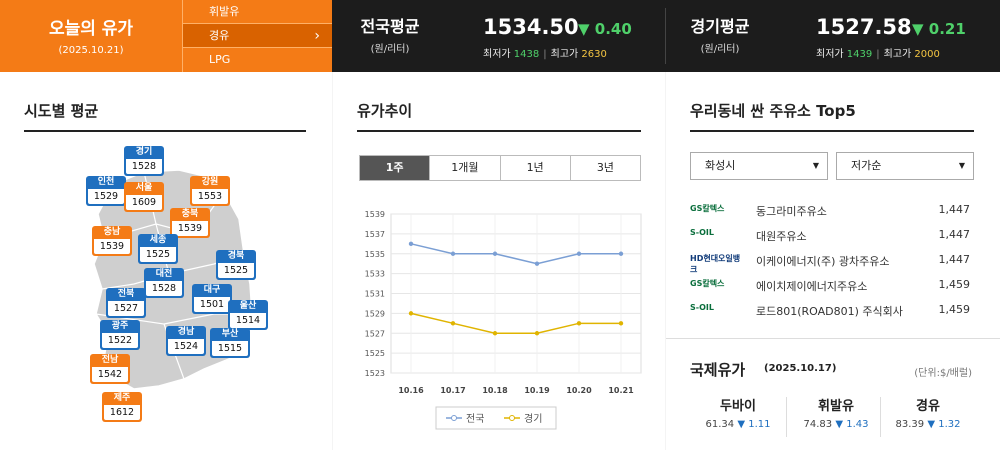  I want to click on region-price: 1539, so click(112, 246).